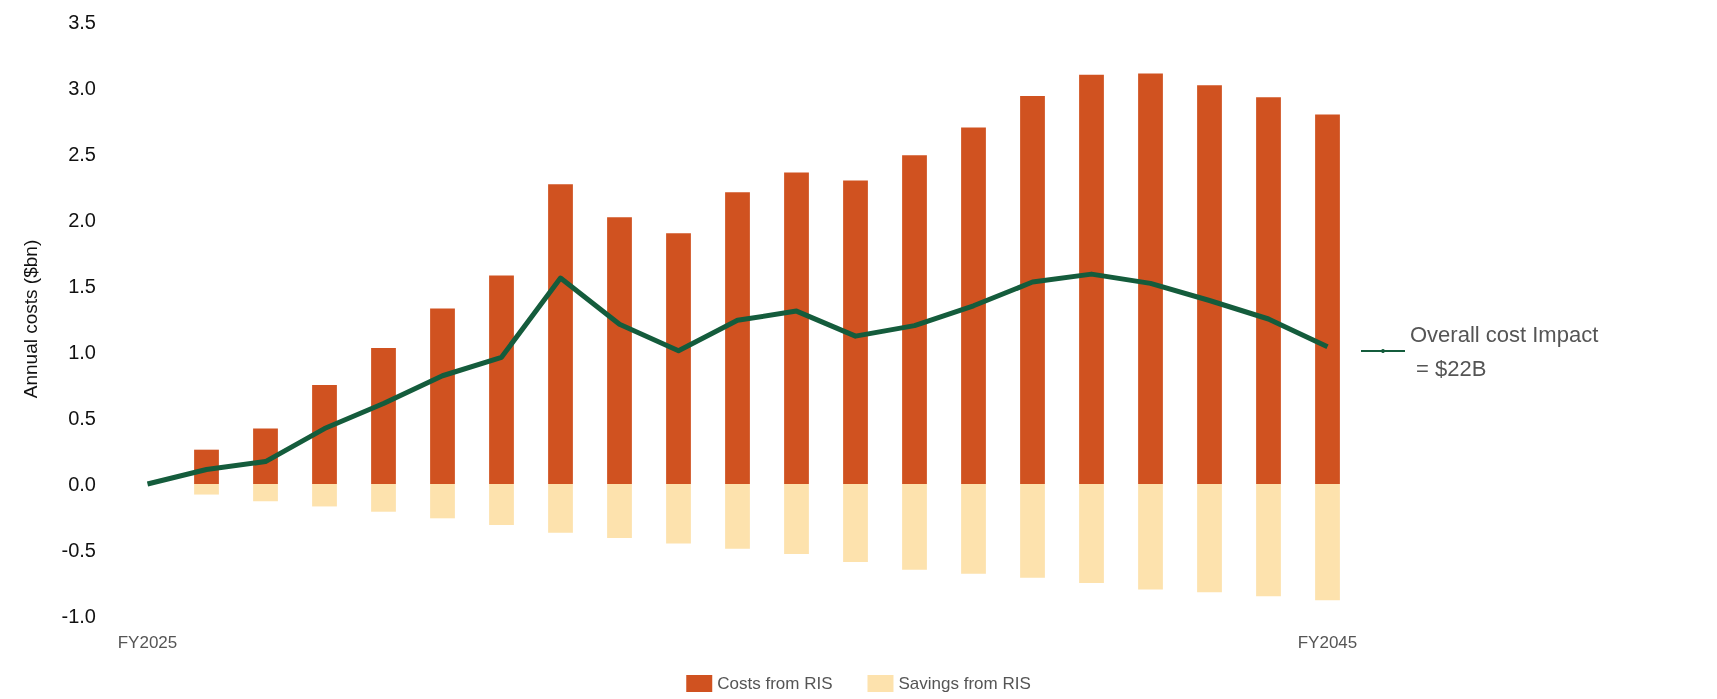 Image resolution: width=1717 pixels, height=699 pixels. What do you see at coordinates (82, 418) in the screenshot?
I see `y-tick-label: 0.5` at bounding box center [82, 418].